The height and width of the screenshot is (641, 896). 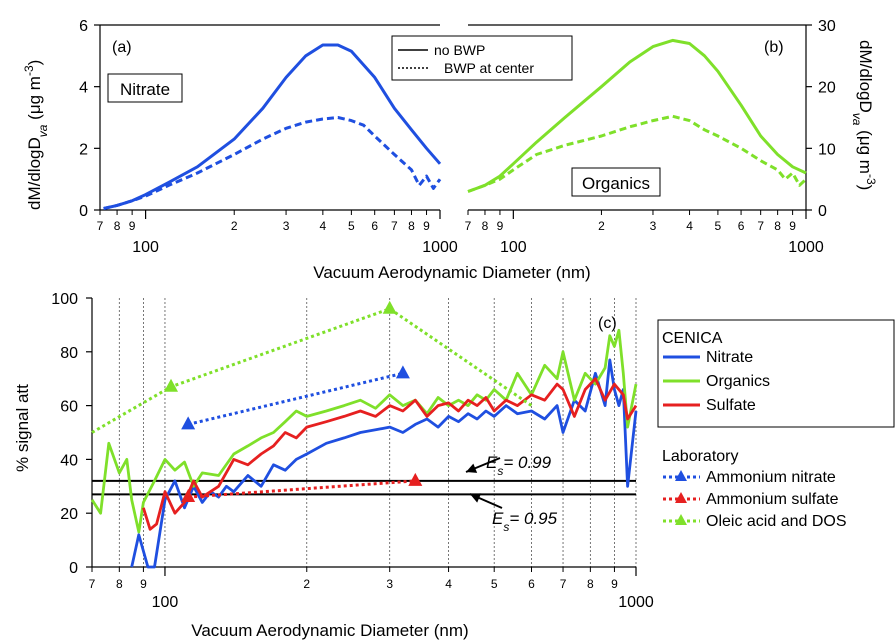 I want to click on es-label-part: = 0.99, so click(x=527, y=462).